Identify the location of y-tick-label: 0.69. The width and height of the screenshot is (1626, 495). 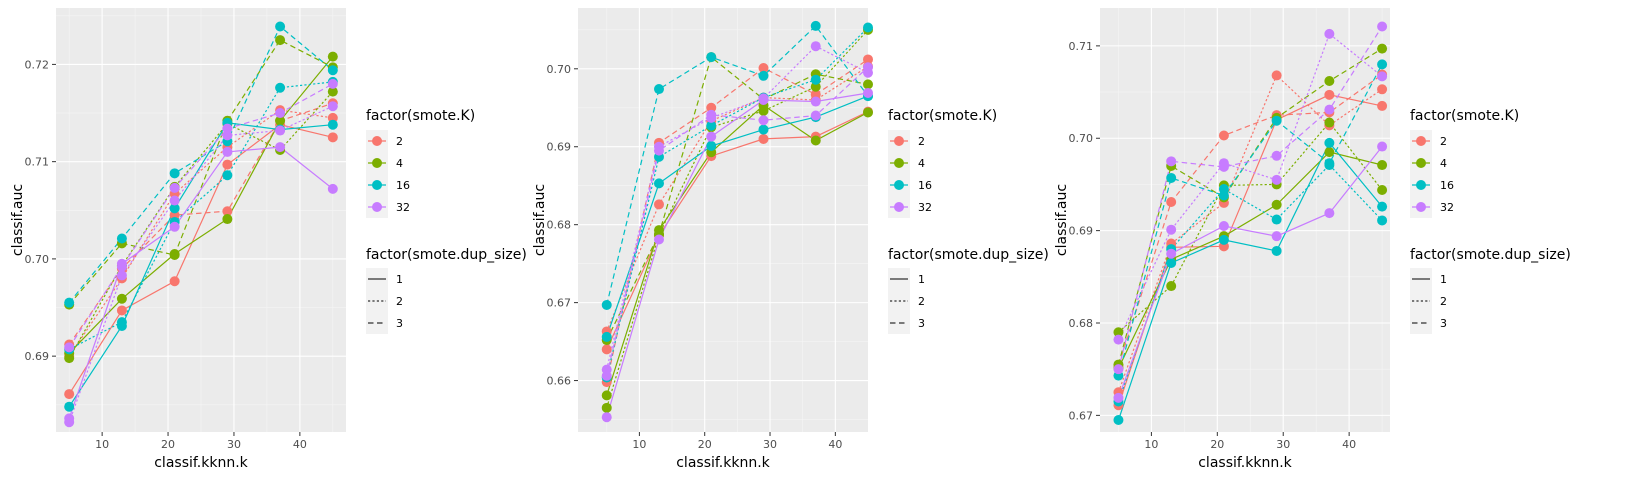
(1081, 231).